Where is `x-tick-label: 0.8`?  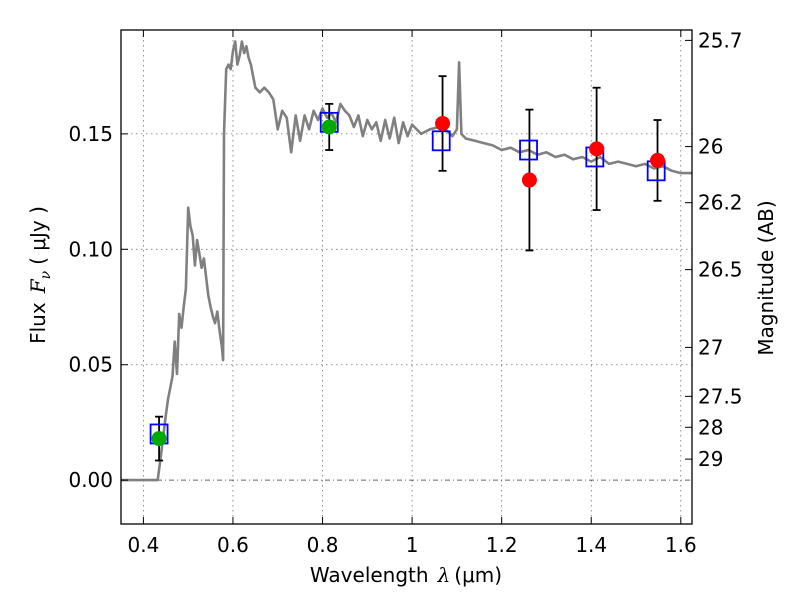
x-tick-label: 0.8 is located at coordinates (323, 545).